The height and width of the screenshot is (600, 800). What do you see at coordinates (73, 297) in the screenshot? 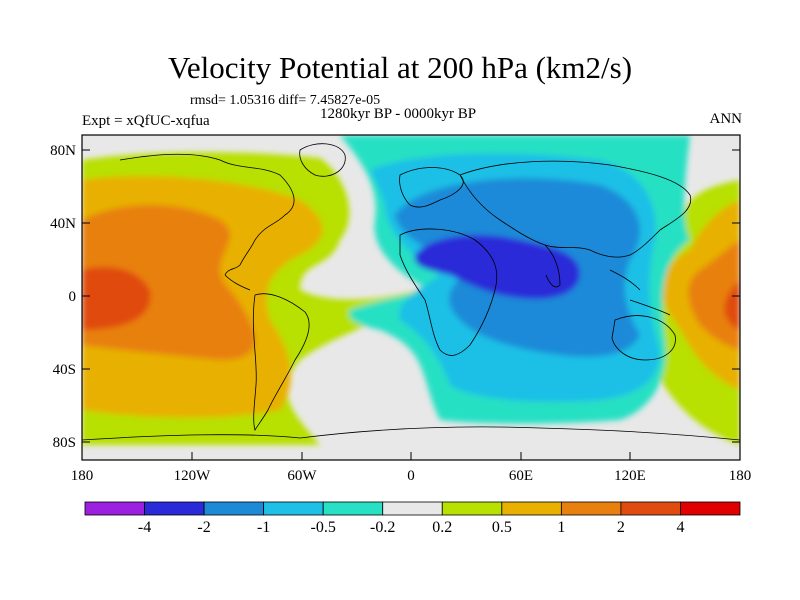
I see `lat-label-0: 0` at bounding box center [73, 297].